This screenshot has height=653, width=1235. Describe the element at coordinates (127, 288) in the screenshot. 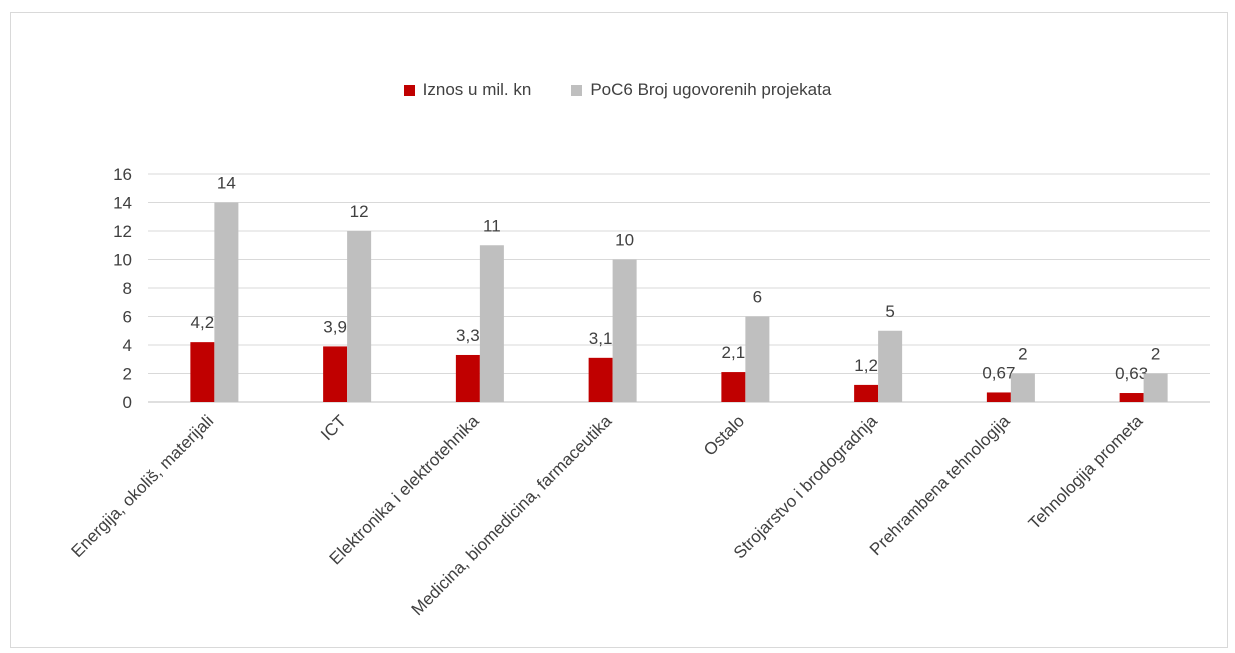

I see `y-tick-label: 8` at that location.